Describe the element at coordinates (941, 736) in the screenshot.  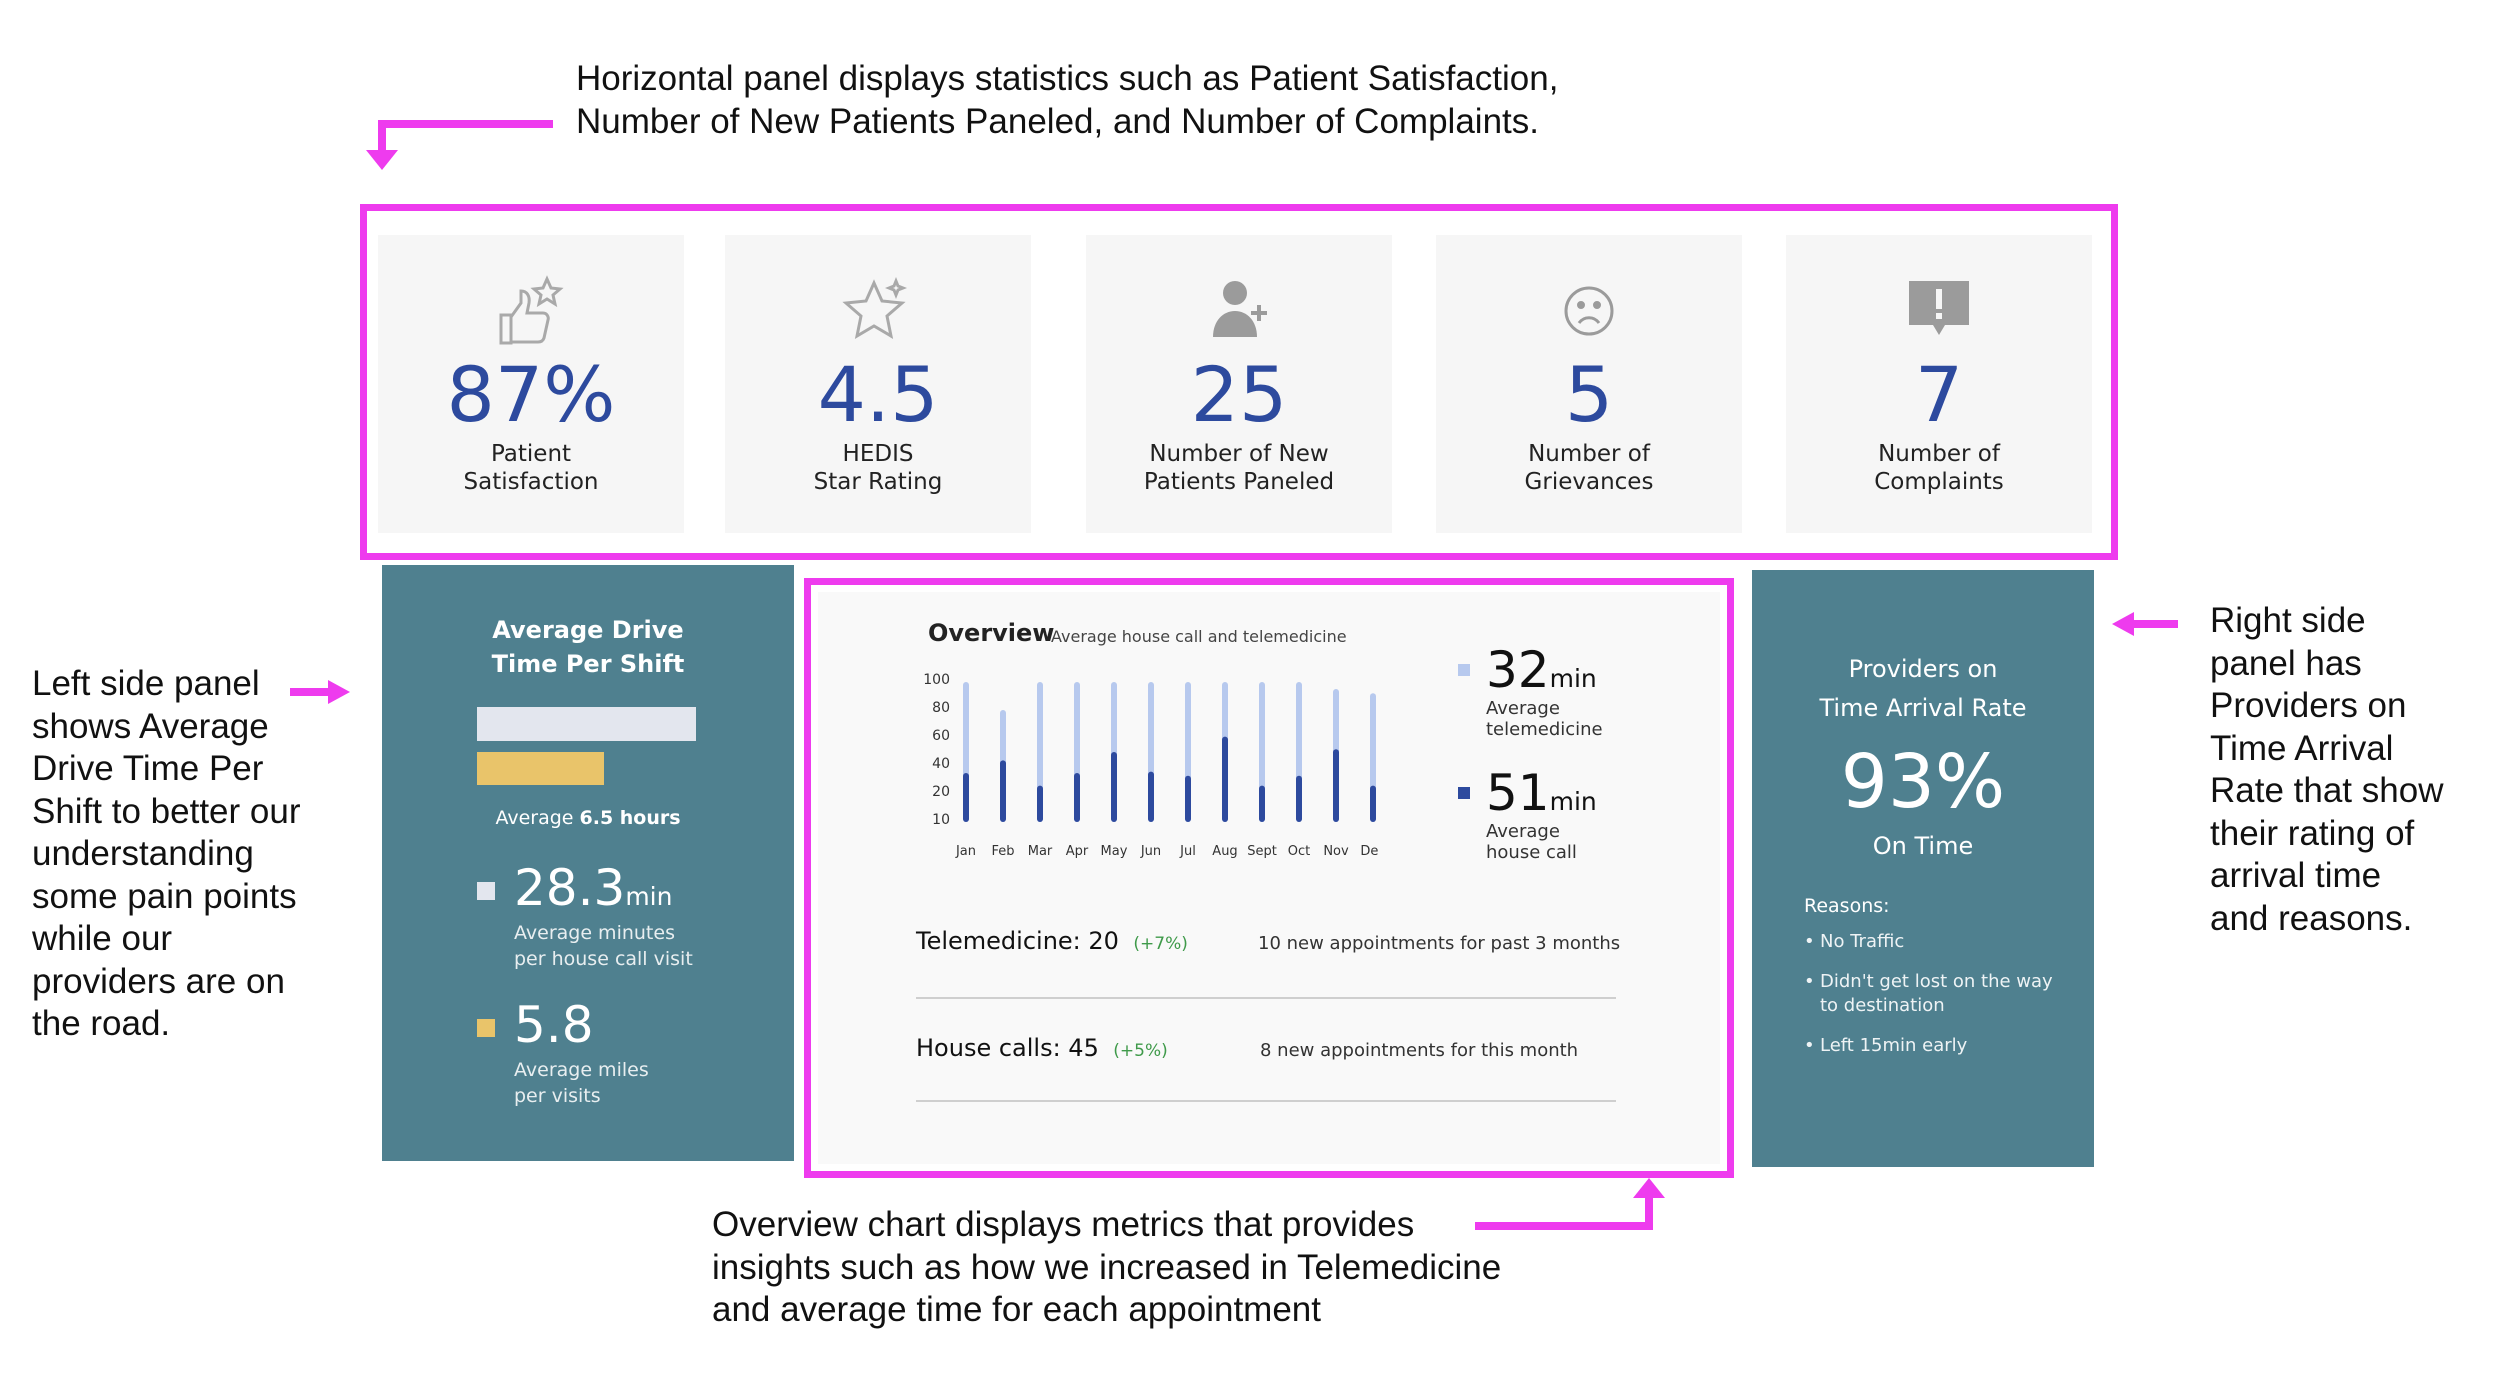
I see `y-tick-label: 60` at that location.